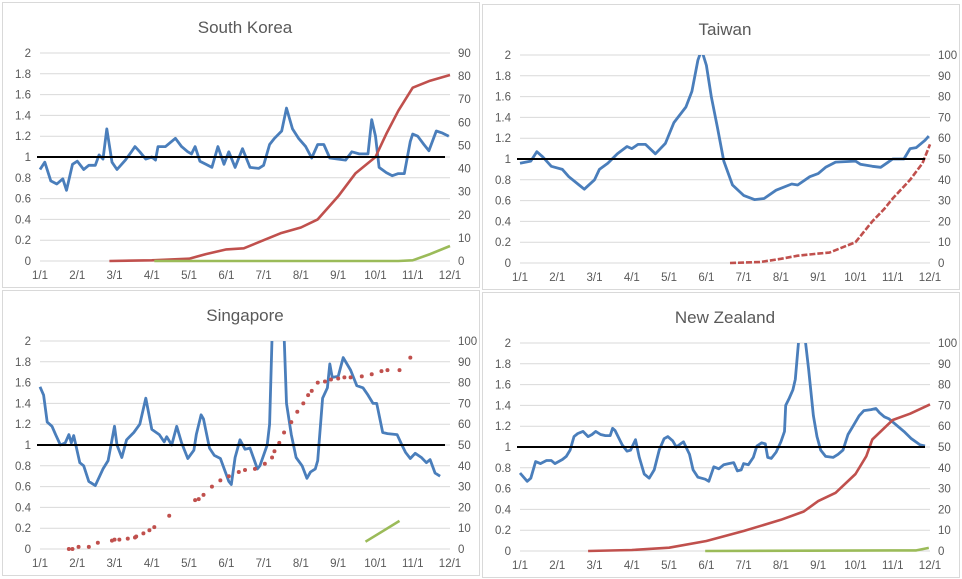  Describe the element at coordinates (706, 566) in the screenshot. I see `x-tick-label: 6/1` at that location.